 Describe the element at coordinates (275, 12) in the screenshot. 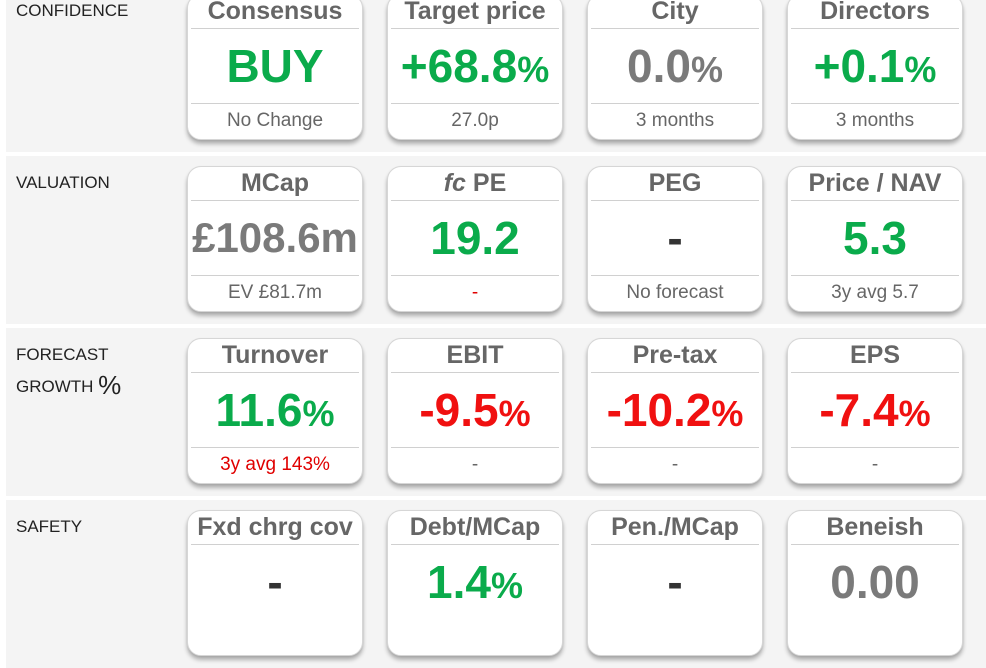

I see `card-title: Consensus` at that location.